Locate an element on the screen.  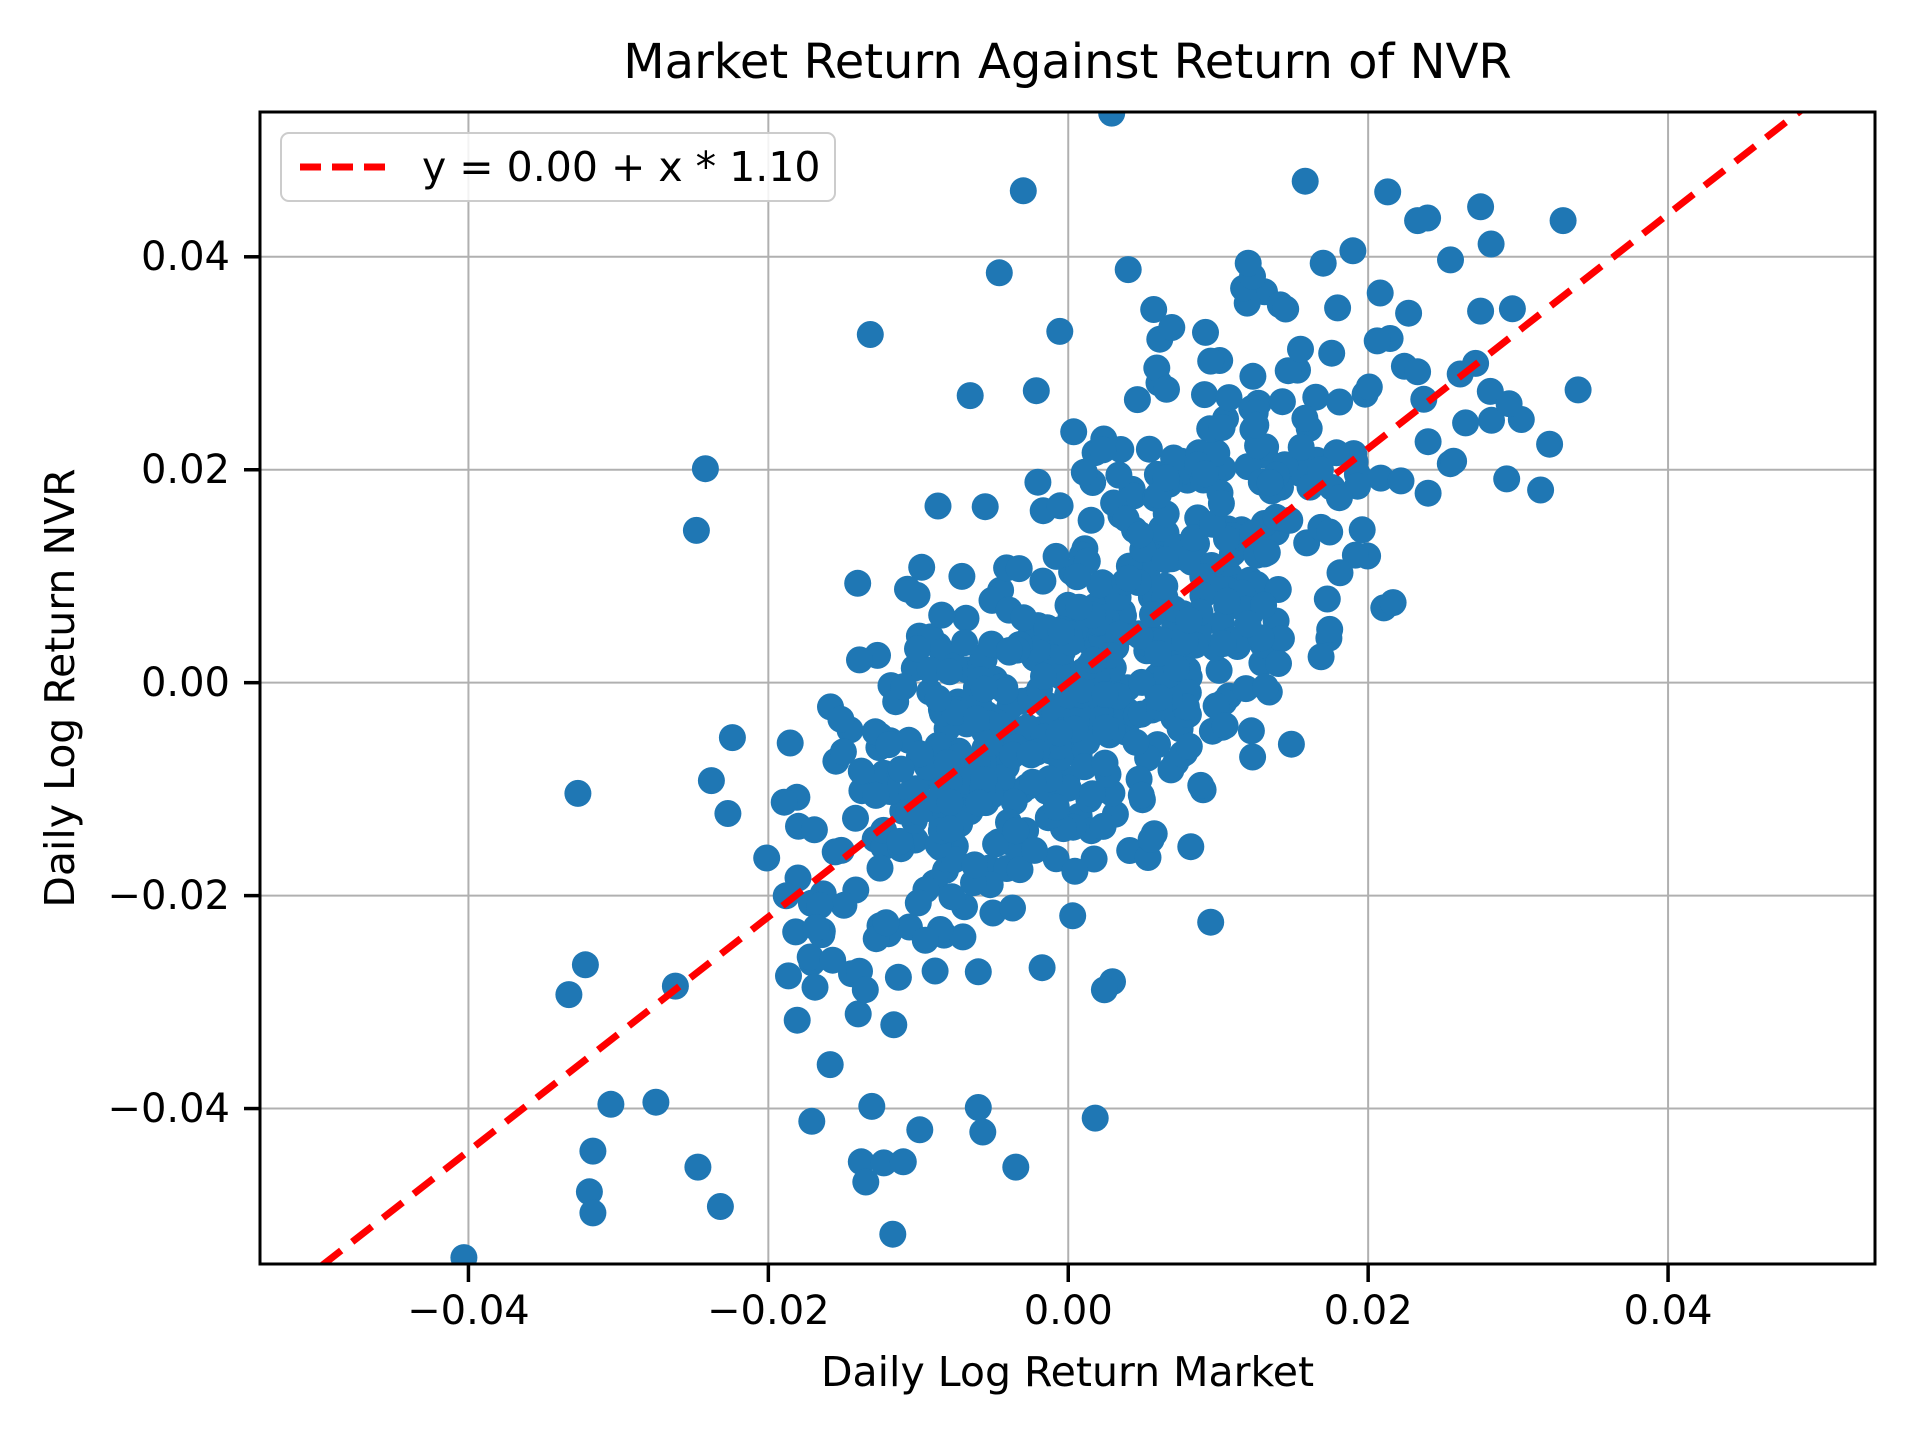
legend: y = 0.00 + x * 1.10 is located at coordinates (558, 167).